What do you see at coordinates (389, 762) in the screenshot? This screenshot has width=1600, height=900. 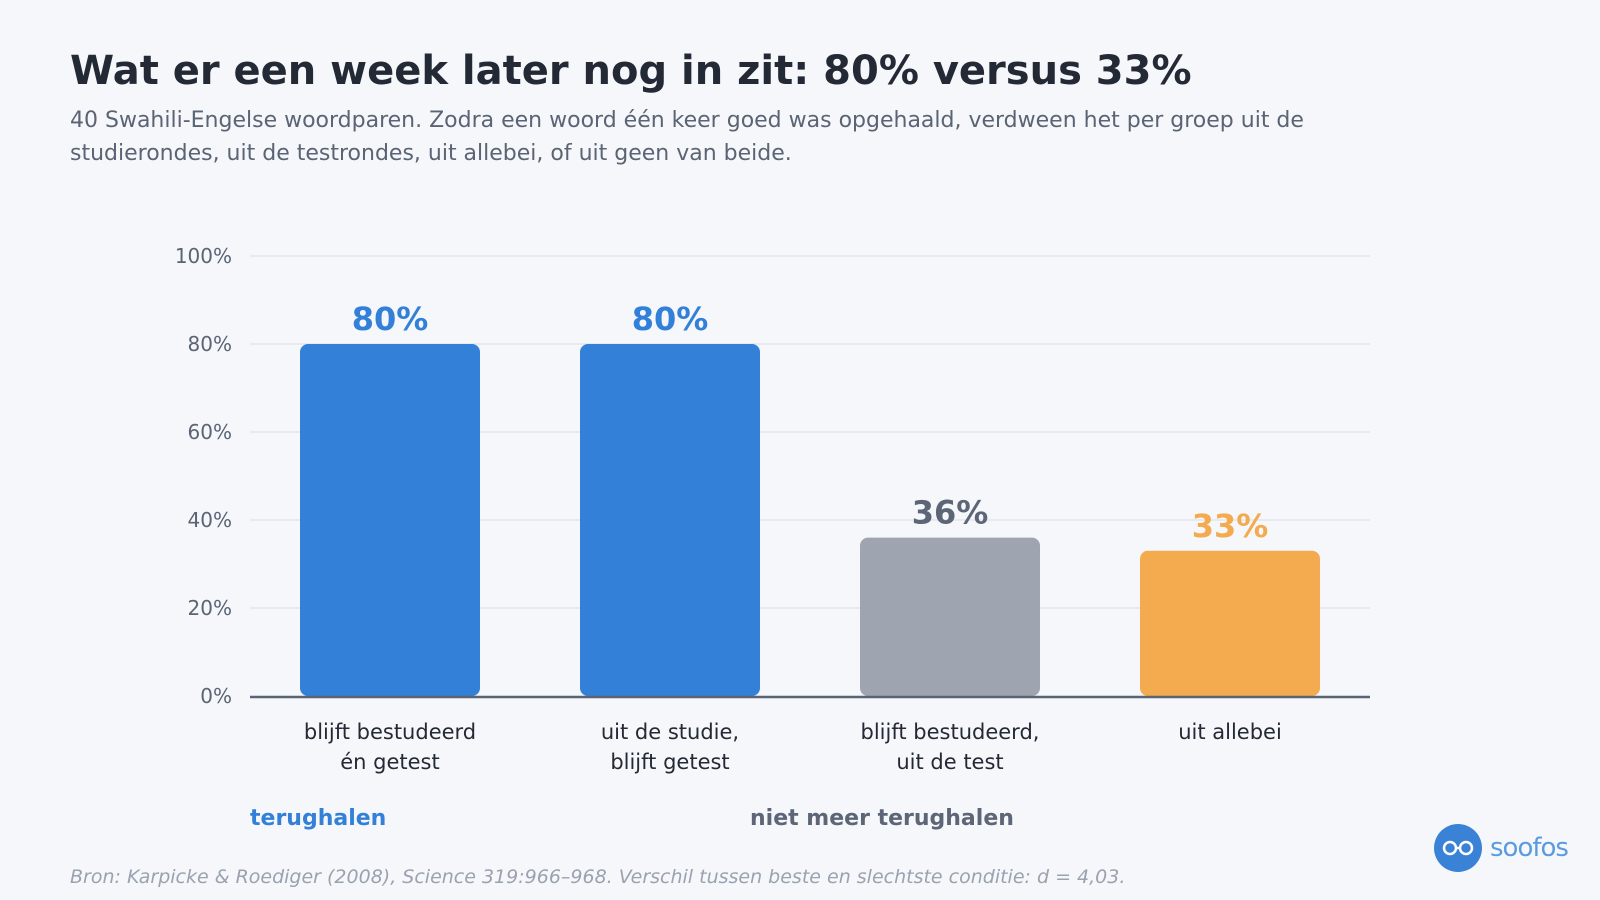 I see `x-tick-label: én getest` at bounding box center [389, 762].